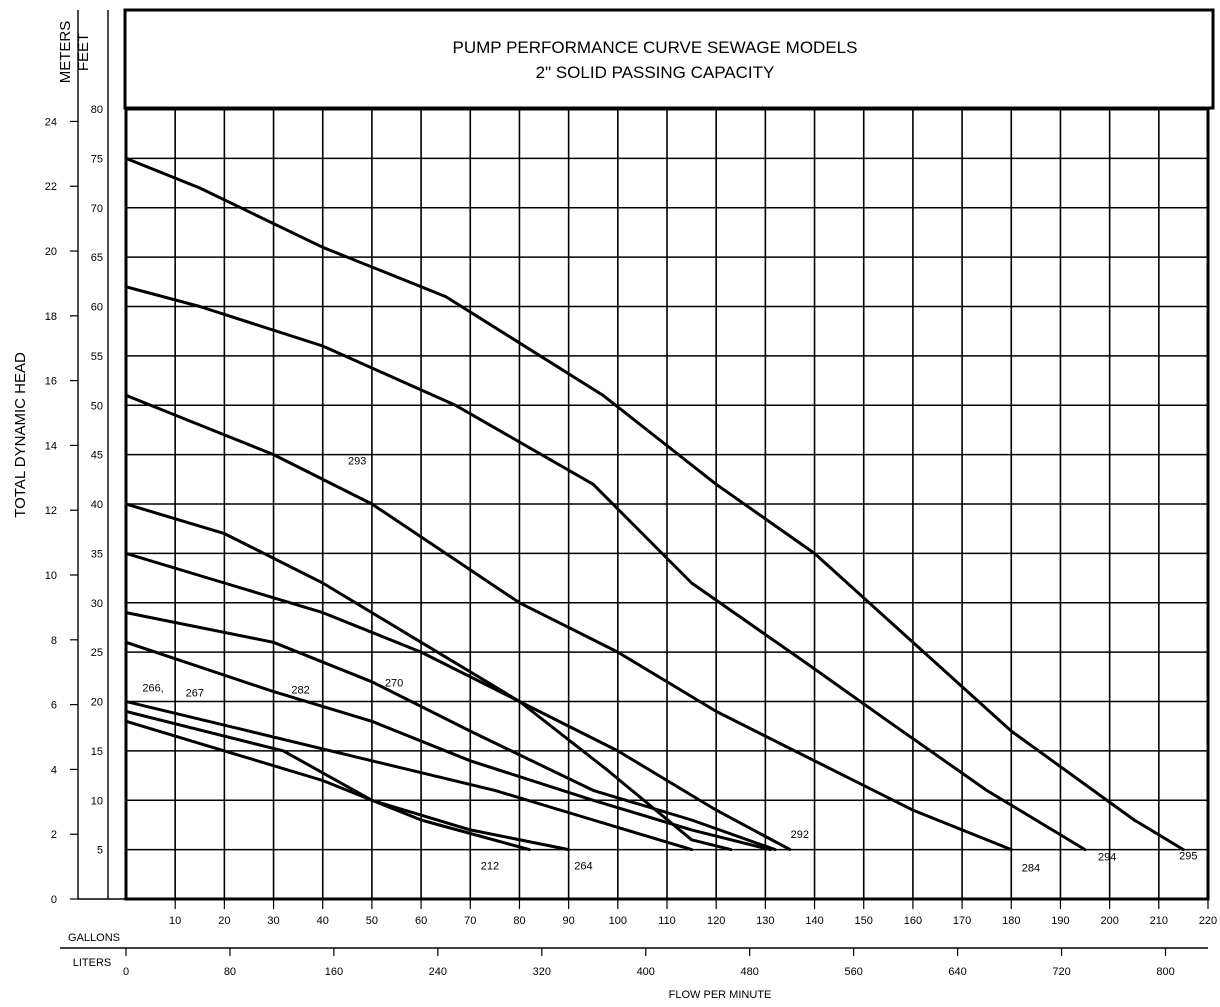 The height and width of the screenshot is (1007, 1220). Describe the element at coordinates (618, 921) in the screenshot. I see `gallons-tick-label-100: 100` at that location.